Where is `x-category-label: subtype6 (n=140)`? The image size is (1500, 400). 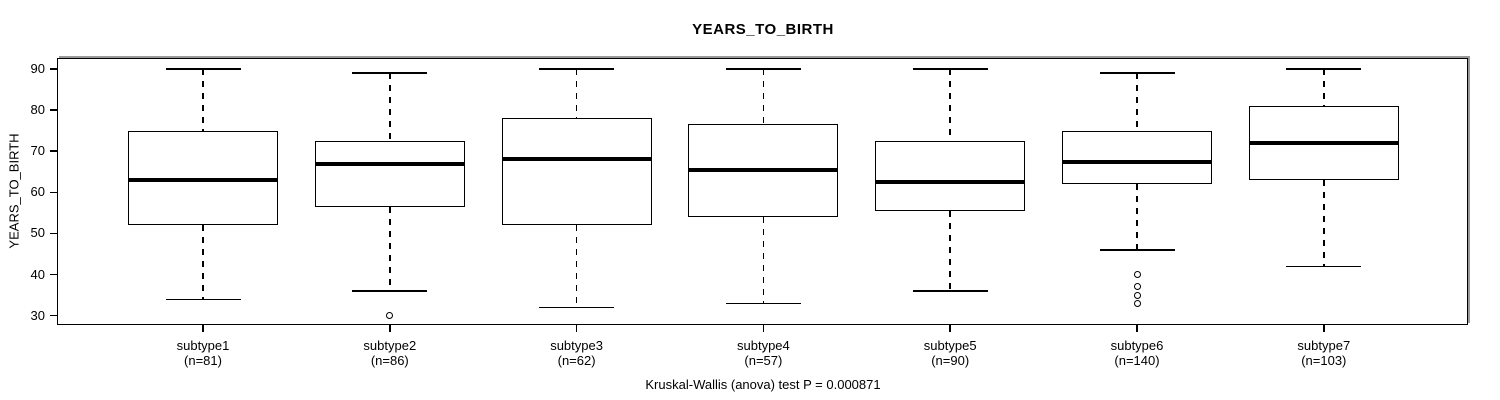 x-category-label: subtype6 (n=140) is located at coordinates (1137, 353).